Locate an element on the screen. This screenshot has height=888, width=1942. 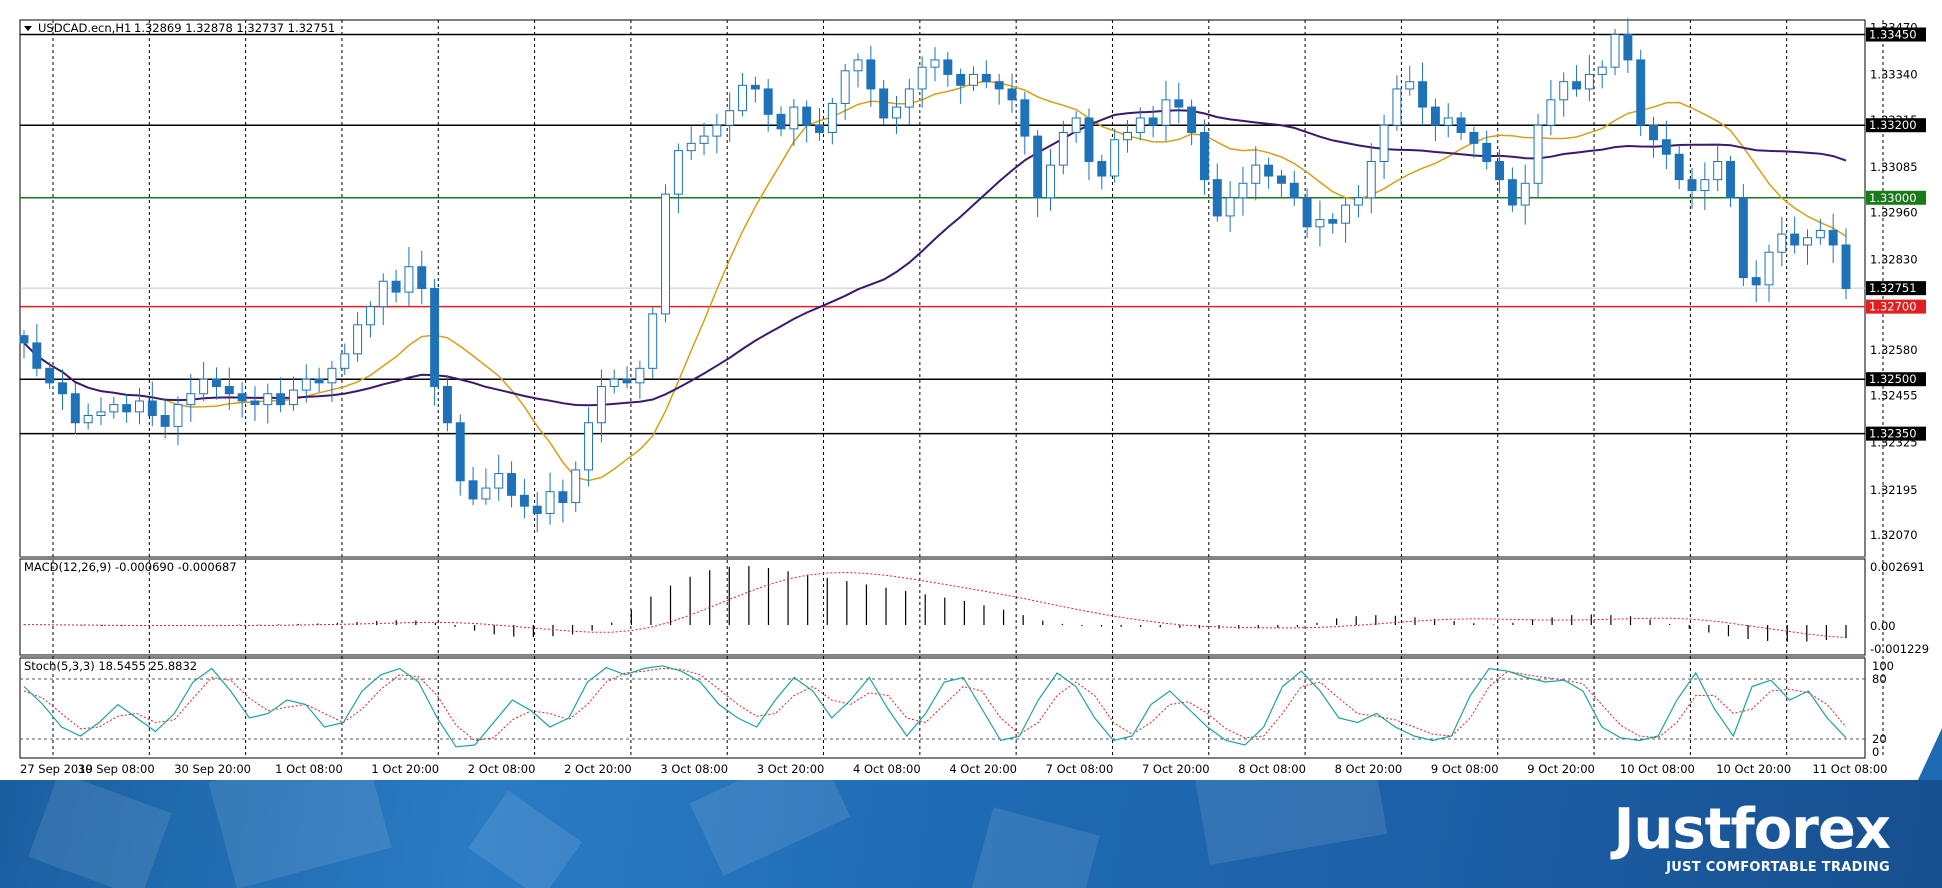
time-tick-label: 10 Oct 20:00 is located at coordinates (1753, 769).